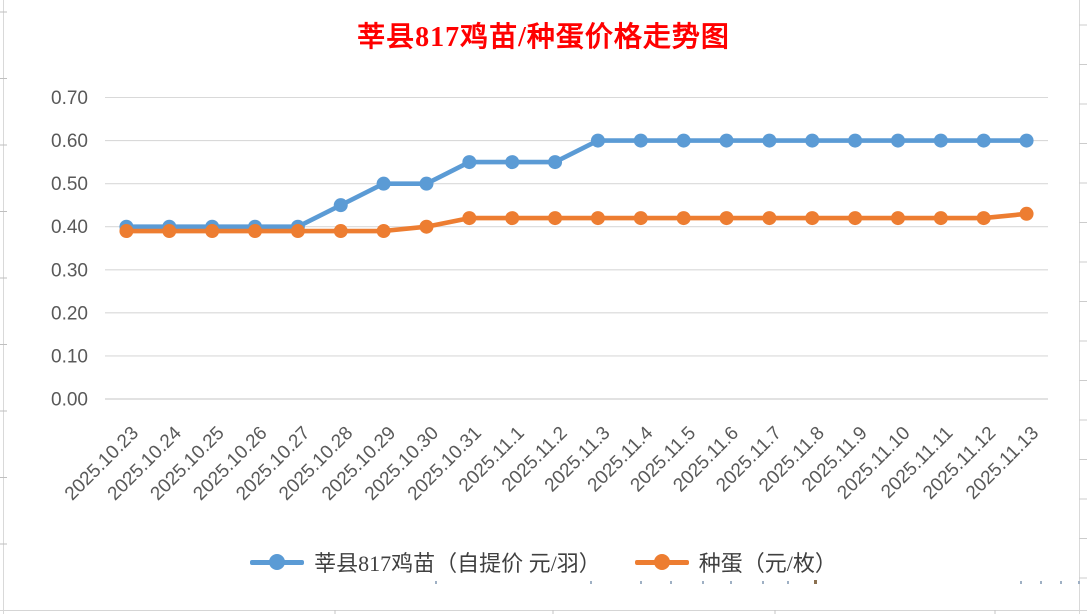  What do you see at coordinates (543, 37) in the screenshot?
I see `chart-title: 莘县817鸡苗/种蛋价格走势图` at bounding box center [543, 37].